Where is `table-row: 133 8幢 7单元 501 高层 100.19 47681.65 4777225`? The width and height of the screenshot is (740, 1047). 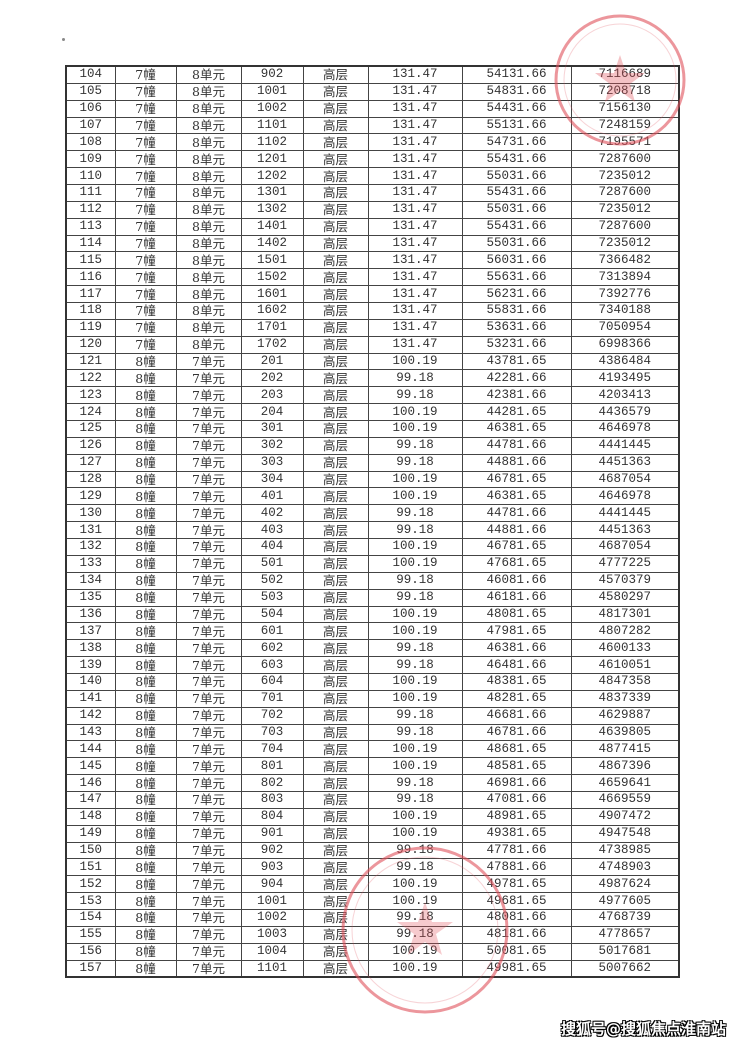
table-row: 133 8幢 7单元 501 高层 100.19 47681.65 4777225 is located at coordinates (372, 563).